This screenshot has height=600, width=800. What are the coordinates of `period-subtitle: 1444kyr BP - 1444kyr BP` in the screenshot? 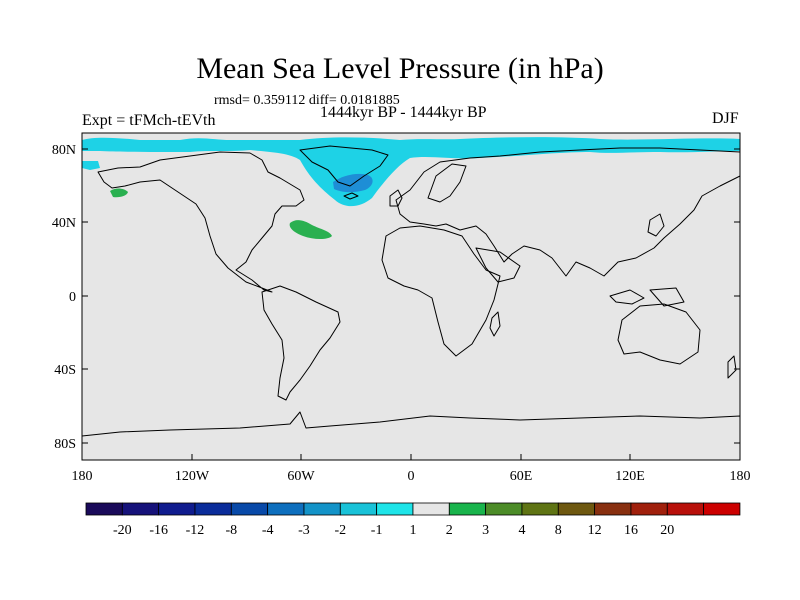 It's located at (403, 112).